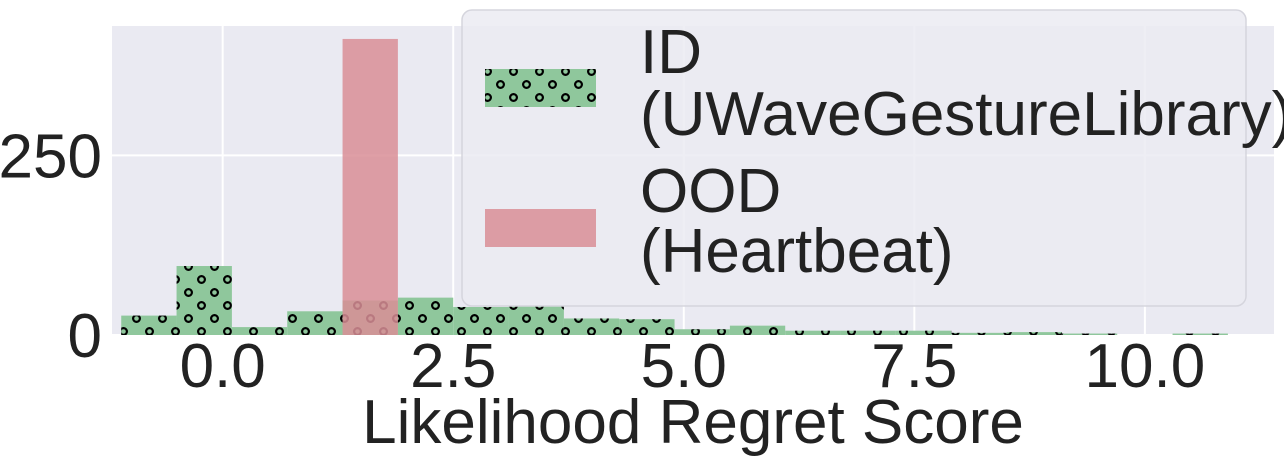  I want to click on x-tick-label: 2.5, so click(453, 366).